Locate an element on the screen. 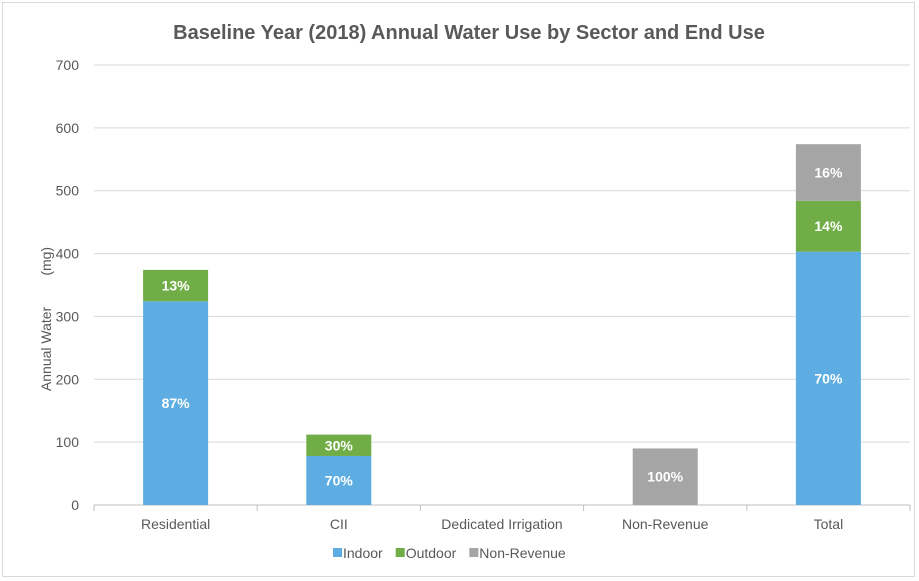 The image size is (919, 581). y-axis-label: Annual Water (mg) is located at coordinates (46, 319).